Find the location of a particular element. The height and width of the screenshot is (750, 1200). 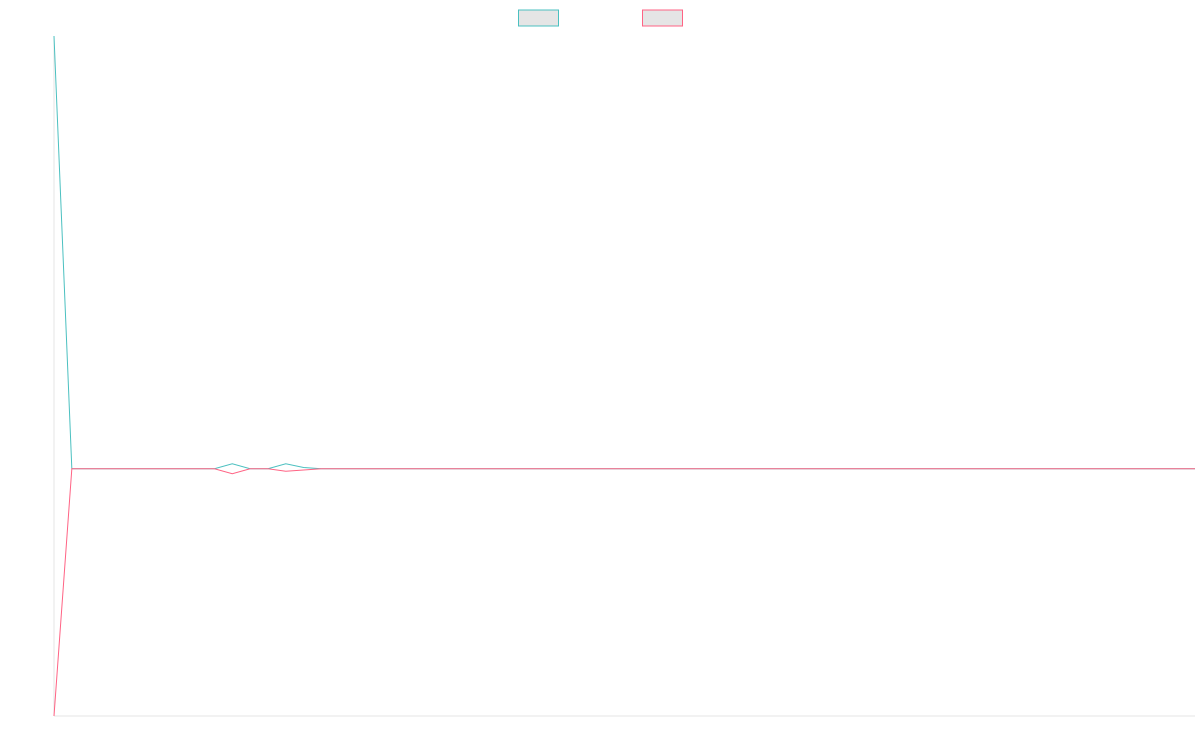

legend is located at coordinates (600, 18).